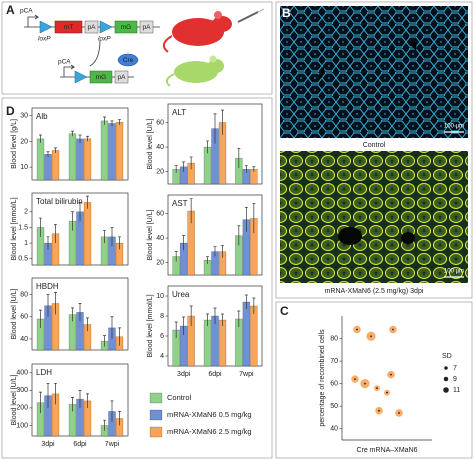  I want to click on cre-label: Cre, so click(128, 60).